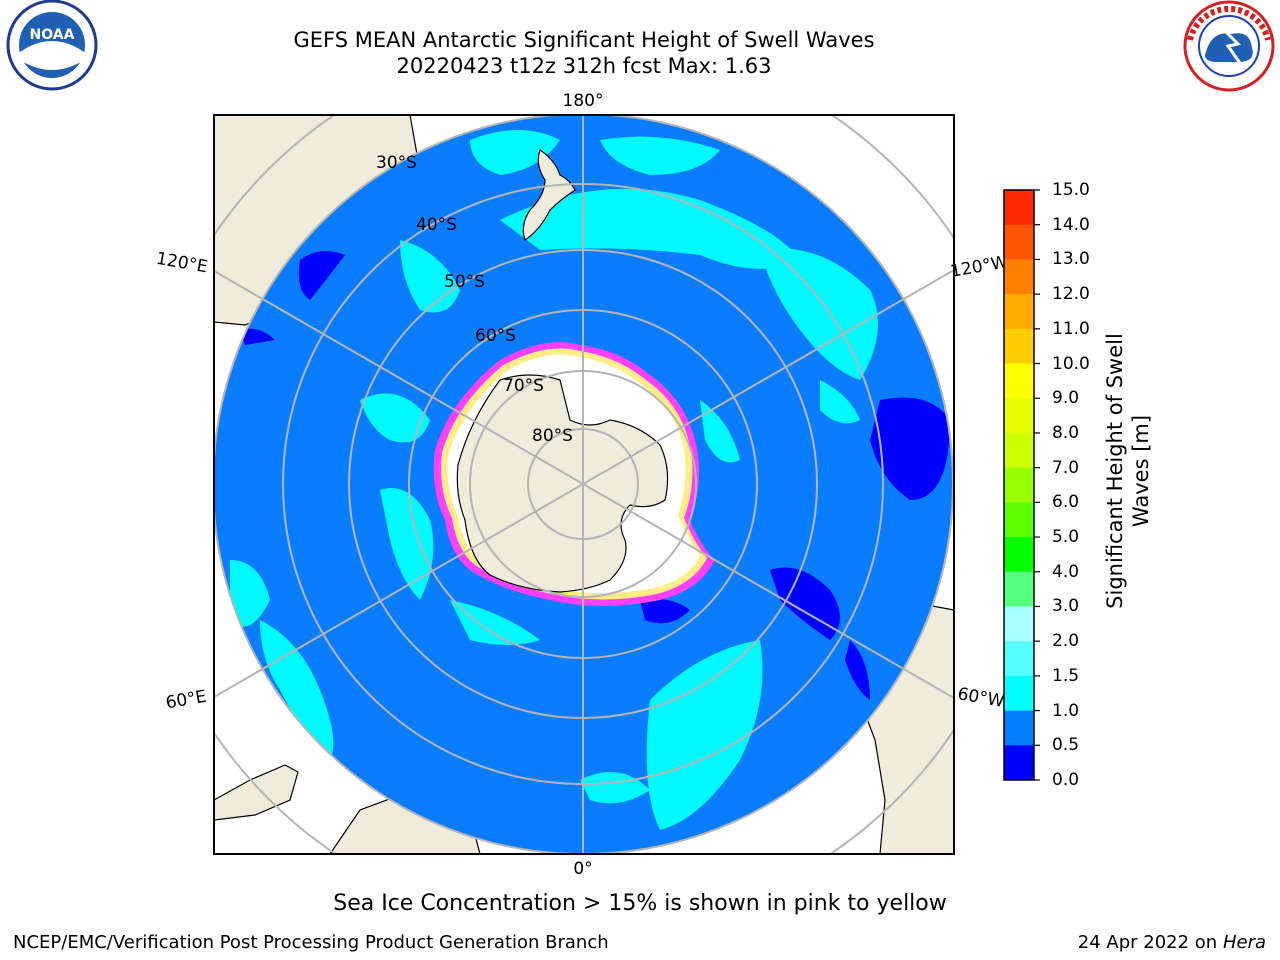 This screenshot has width=1280, height=960. What do you see at coordinates (464, 282) in the screenshot?
I see `lat-label-50: 50°S` at bounding box center [464, 282].